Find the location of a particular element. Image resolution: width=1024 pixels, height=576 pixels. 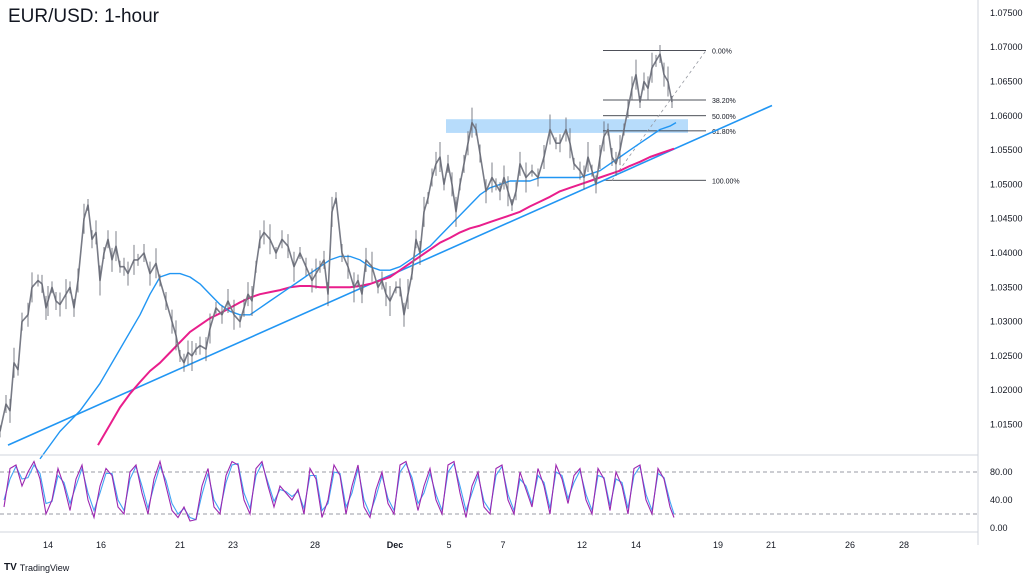

price-tick-label: 1.06000 is located at coordinates (1006, 116).